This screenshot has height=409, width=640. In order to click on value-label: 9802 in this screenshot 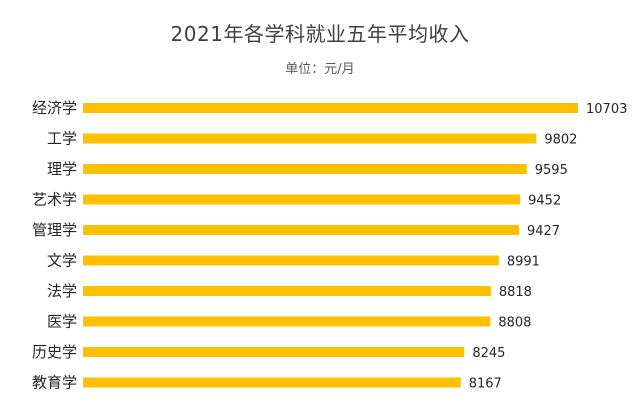, I will do `click(560, 140)`.